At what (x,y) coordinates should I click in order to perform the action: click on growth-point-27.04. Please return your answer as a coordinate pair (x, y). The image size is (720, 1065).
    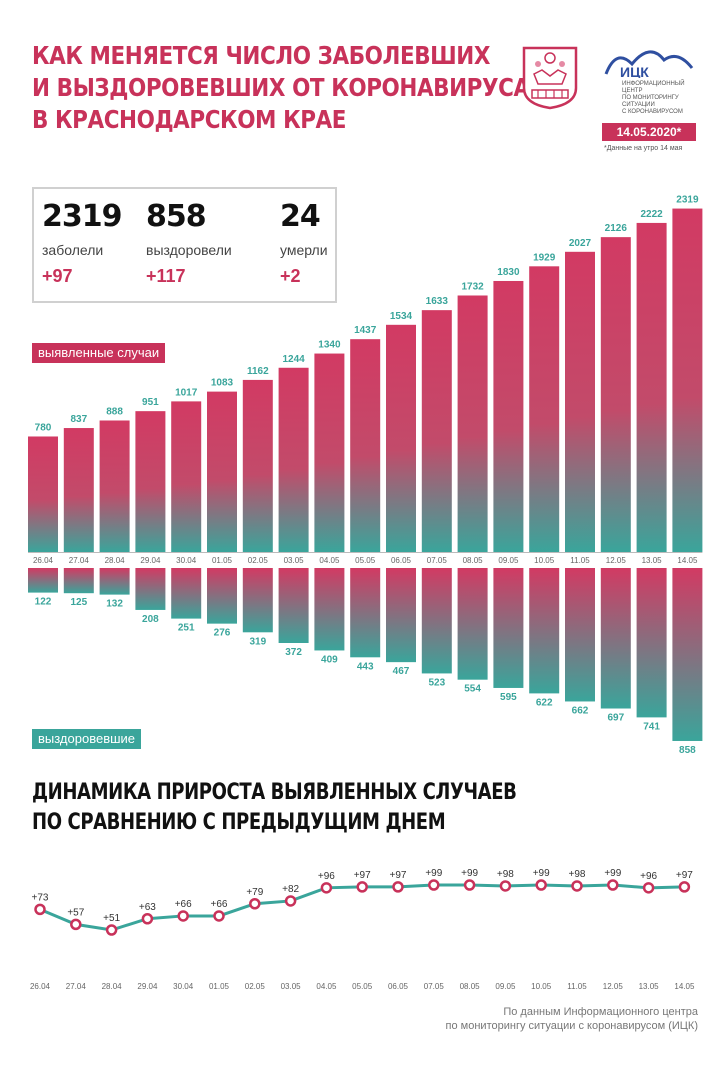
    Looking at the image, I should click on (76, 924).